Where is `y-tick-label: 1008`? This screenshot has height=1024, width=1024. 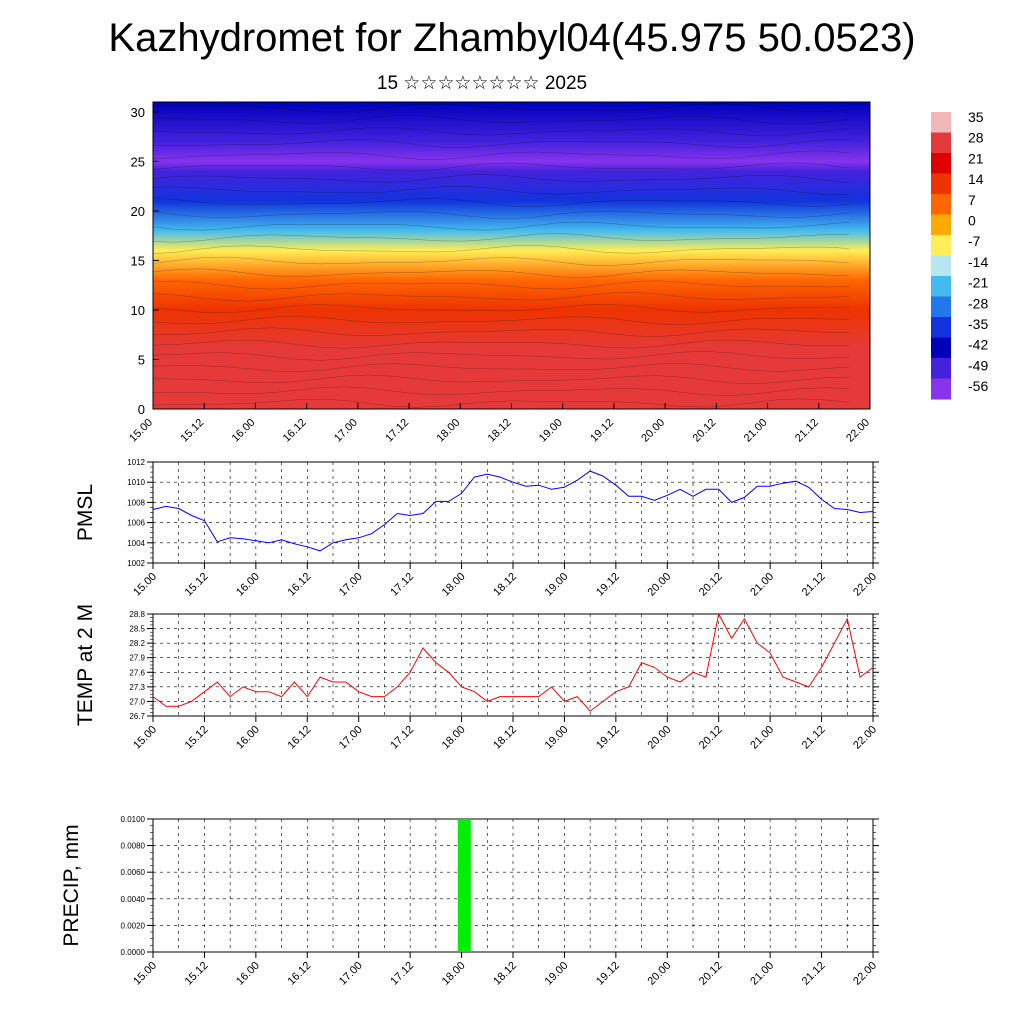 y-tick-label: 1008 is located at coordinates (136, 502).